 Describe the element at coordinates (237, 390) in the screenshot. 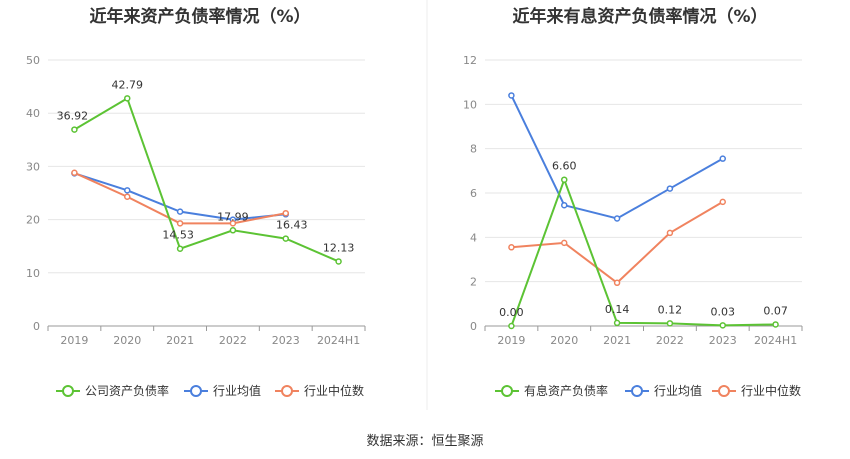

I see `chart0-legend-1-label: 行业均值` at that location.